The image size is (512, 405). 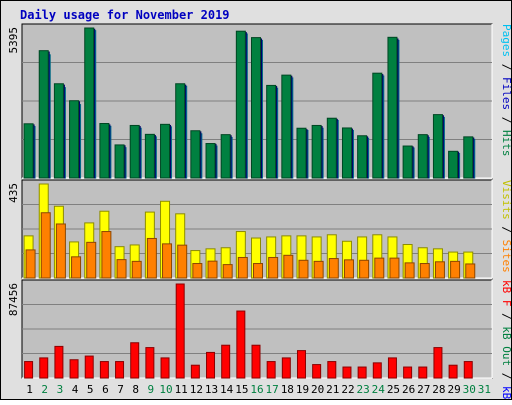 I want to click on x-tick-label: 31, so click(x=484, y=389).